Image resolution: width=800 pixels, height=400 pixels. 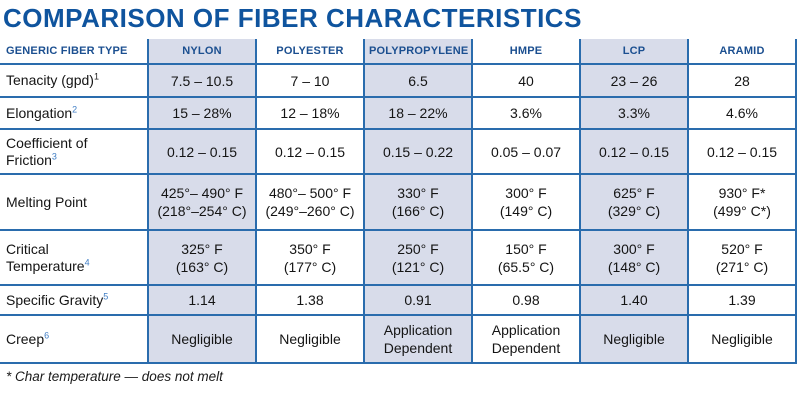 I want to click on table-cell: 425°– 490° F (218°–254° C), so click(x=201, y=203).